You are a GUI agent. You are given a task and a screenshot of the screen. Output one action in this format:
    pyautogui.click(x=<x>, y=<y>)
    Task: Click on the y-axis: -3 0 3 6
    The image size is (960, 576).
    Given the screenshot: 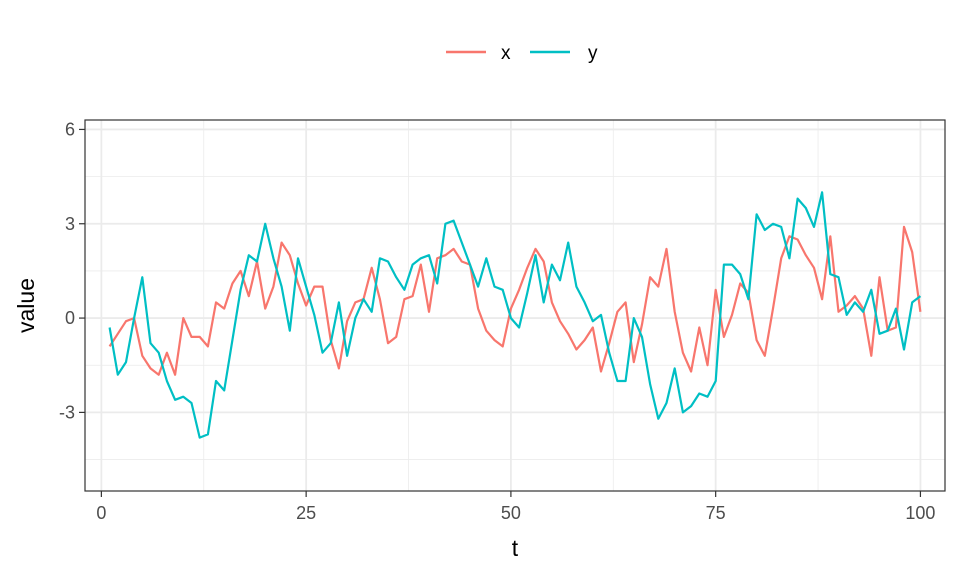 What is the action you would take?
    pyautogui.click(x=72, y=270)
    